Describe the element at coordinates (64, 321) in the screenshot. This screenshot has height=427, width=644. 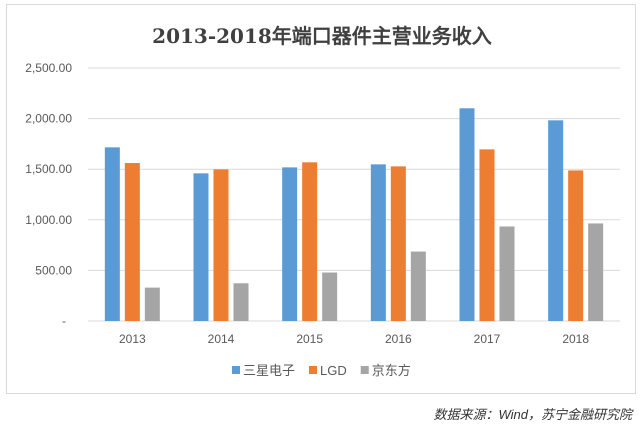
I see `y-tick-label: -` at that location.